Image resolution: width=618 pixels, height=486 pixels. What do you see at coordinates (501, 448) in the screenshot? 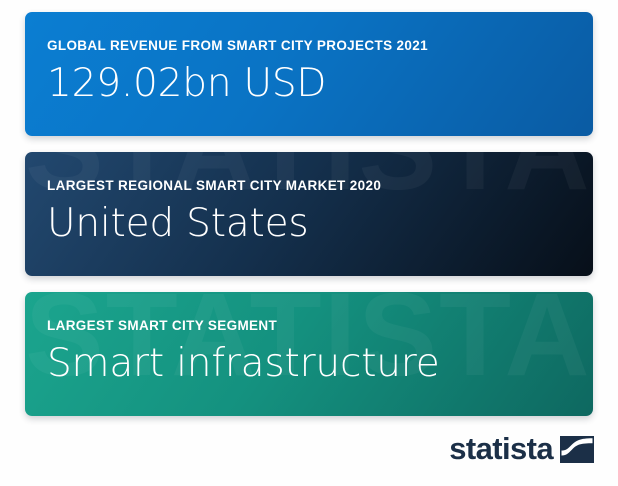
I see `statista-wordmark: statista` at bounding box center [501, 448].